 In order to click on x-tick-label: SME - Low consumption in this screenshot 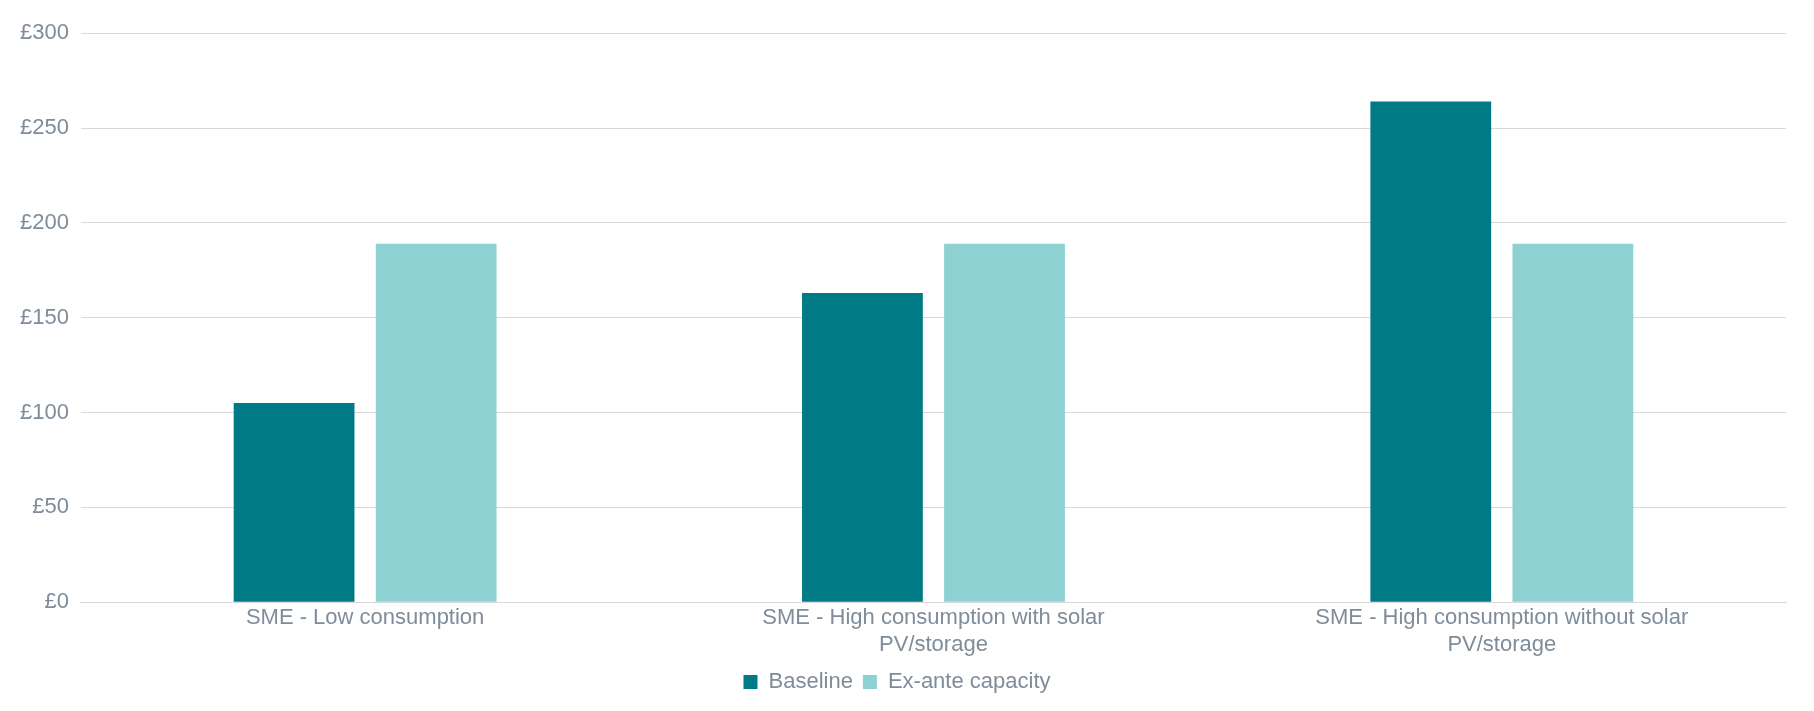, I will do `click(365, 617)`.